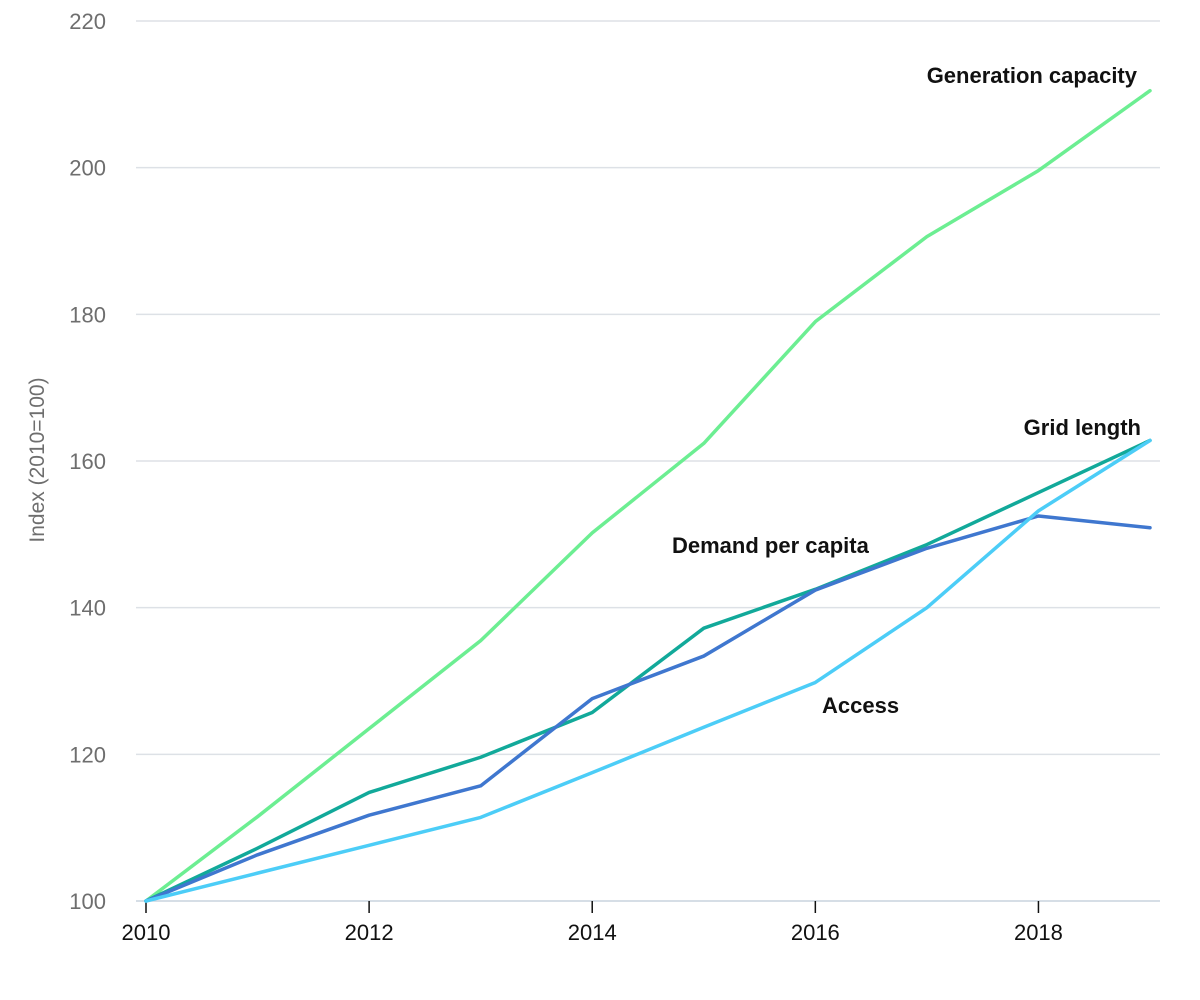  What do you see at coordinates (815, 932) in the screenshot?
I see `x-tick-label-2016: 2016` at bounding box center [815, 932].